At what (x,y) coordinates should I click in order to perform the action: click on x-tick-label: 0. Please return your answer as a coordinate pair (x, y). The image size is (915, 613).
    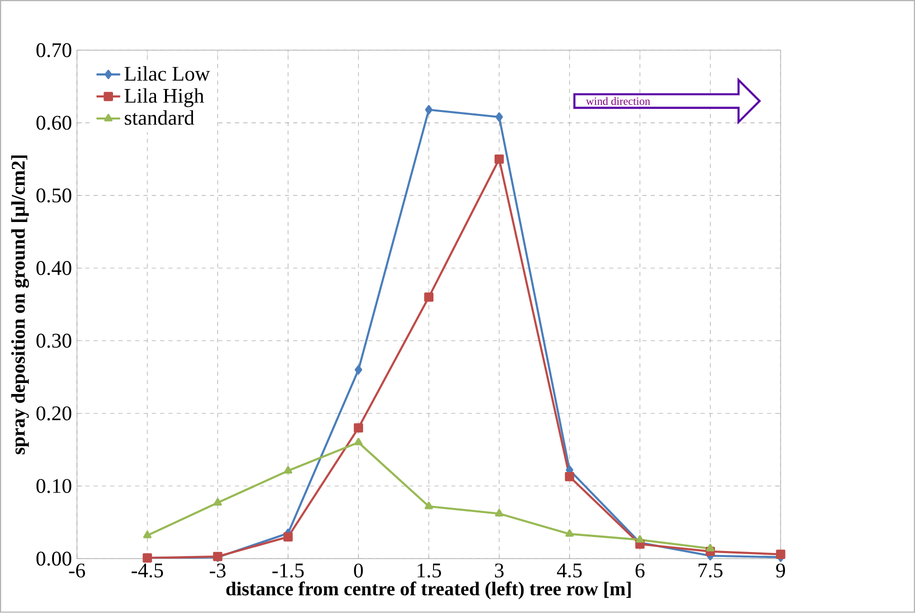
    Looking at the image, I should click on (358, 571).